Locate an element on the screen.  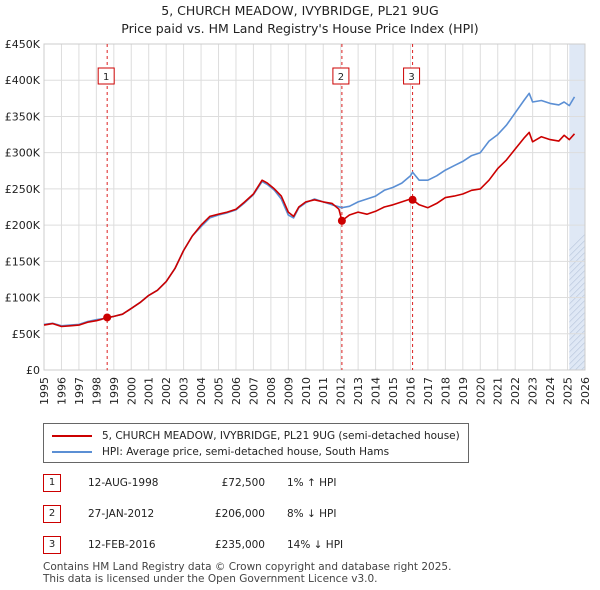
x-tick-label: 2018 is located at coordinates (445, 391).